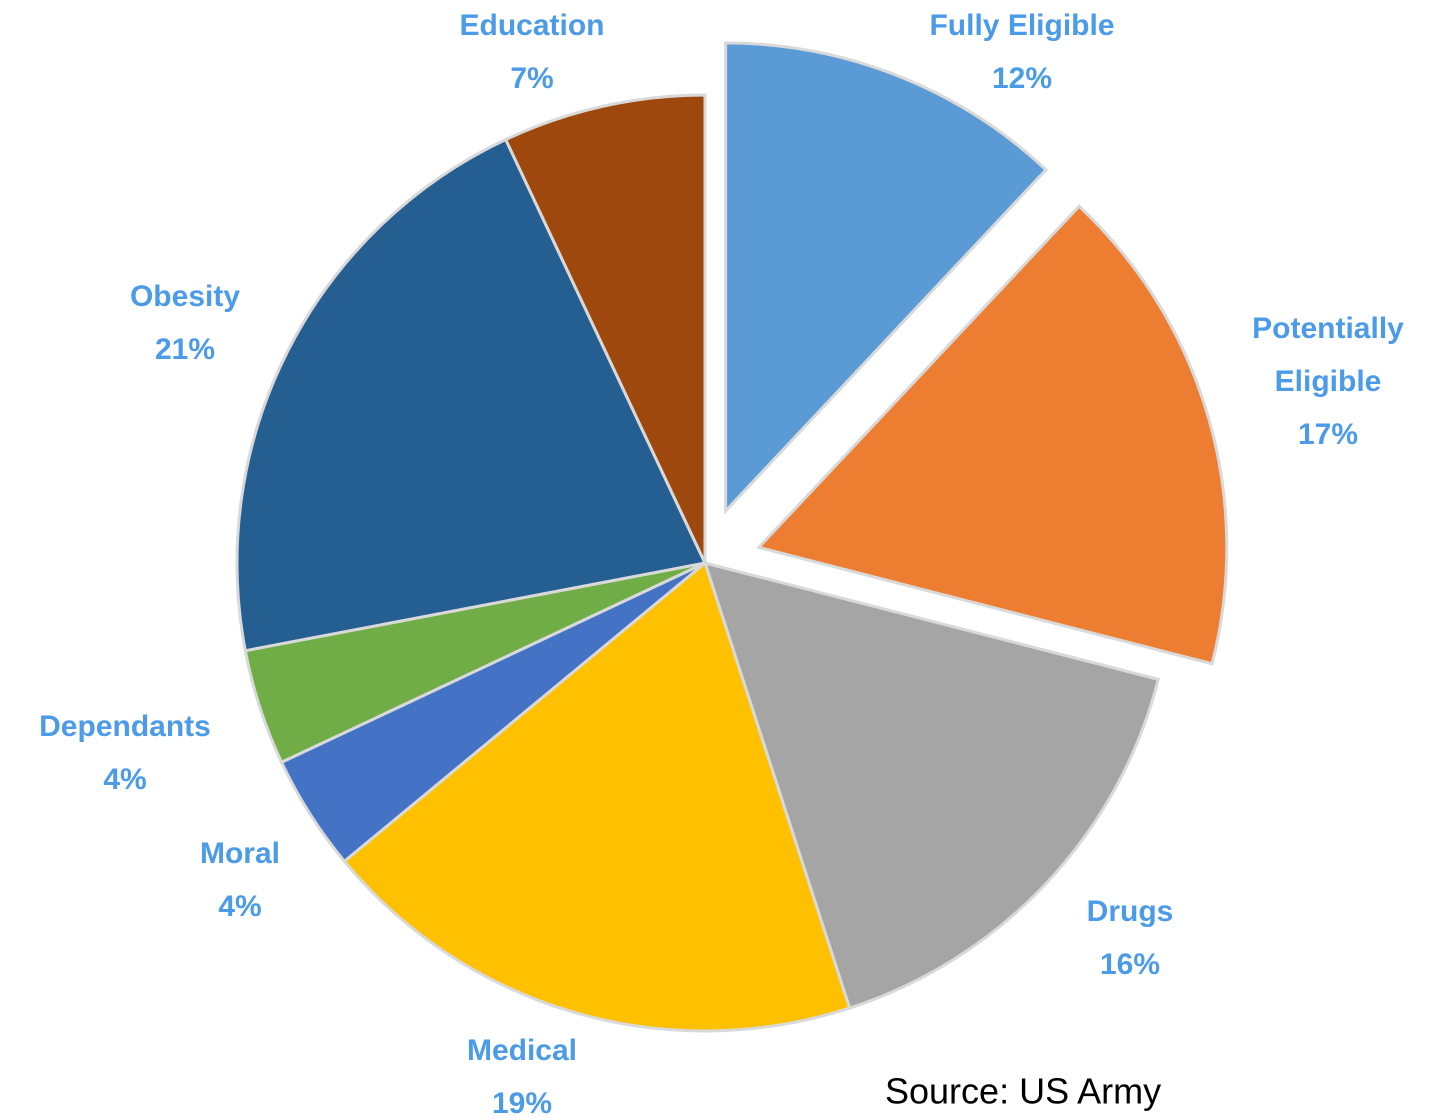 This screenshot has width=1446, height=1119. What do you see at coordinates (1022, 78) in the screenshot?
I see `slice-value-label: 12%` at bounding box center [1022, 78].